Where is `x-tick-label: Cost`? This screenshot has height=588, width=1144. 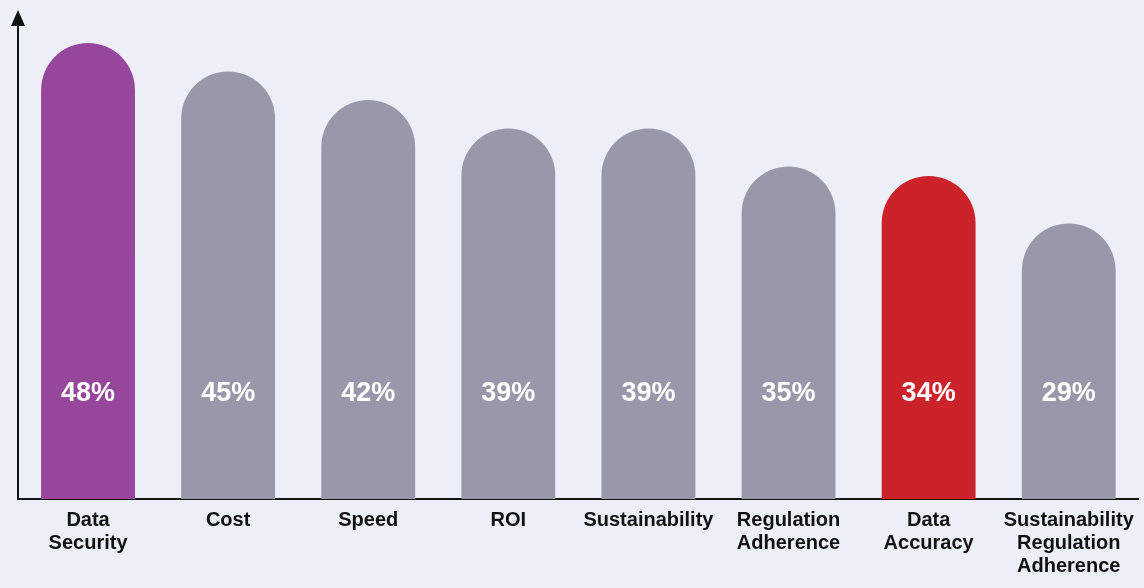 x-tick-label: Cost is located at coordinates (228, 519).